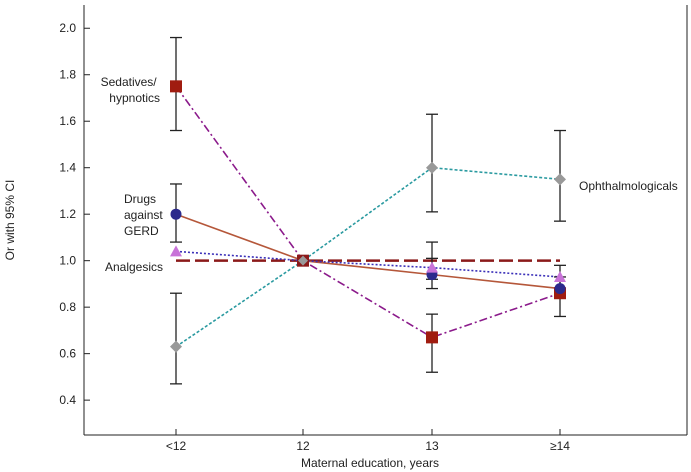 This screenshot has height=472, width=691. Describe the element at coordinates (628, 186) in the screenshot. I see `annotation-ophthalmologicals: Ophthalmologicals` at that location.